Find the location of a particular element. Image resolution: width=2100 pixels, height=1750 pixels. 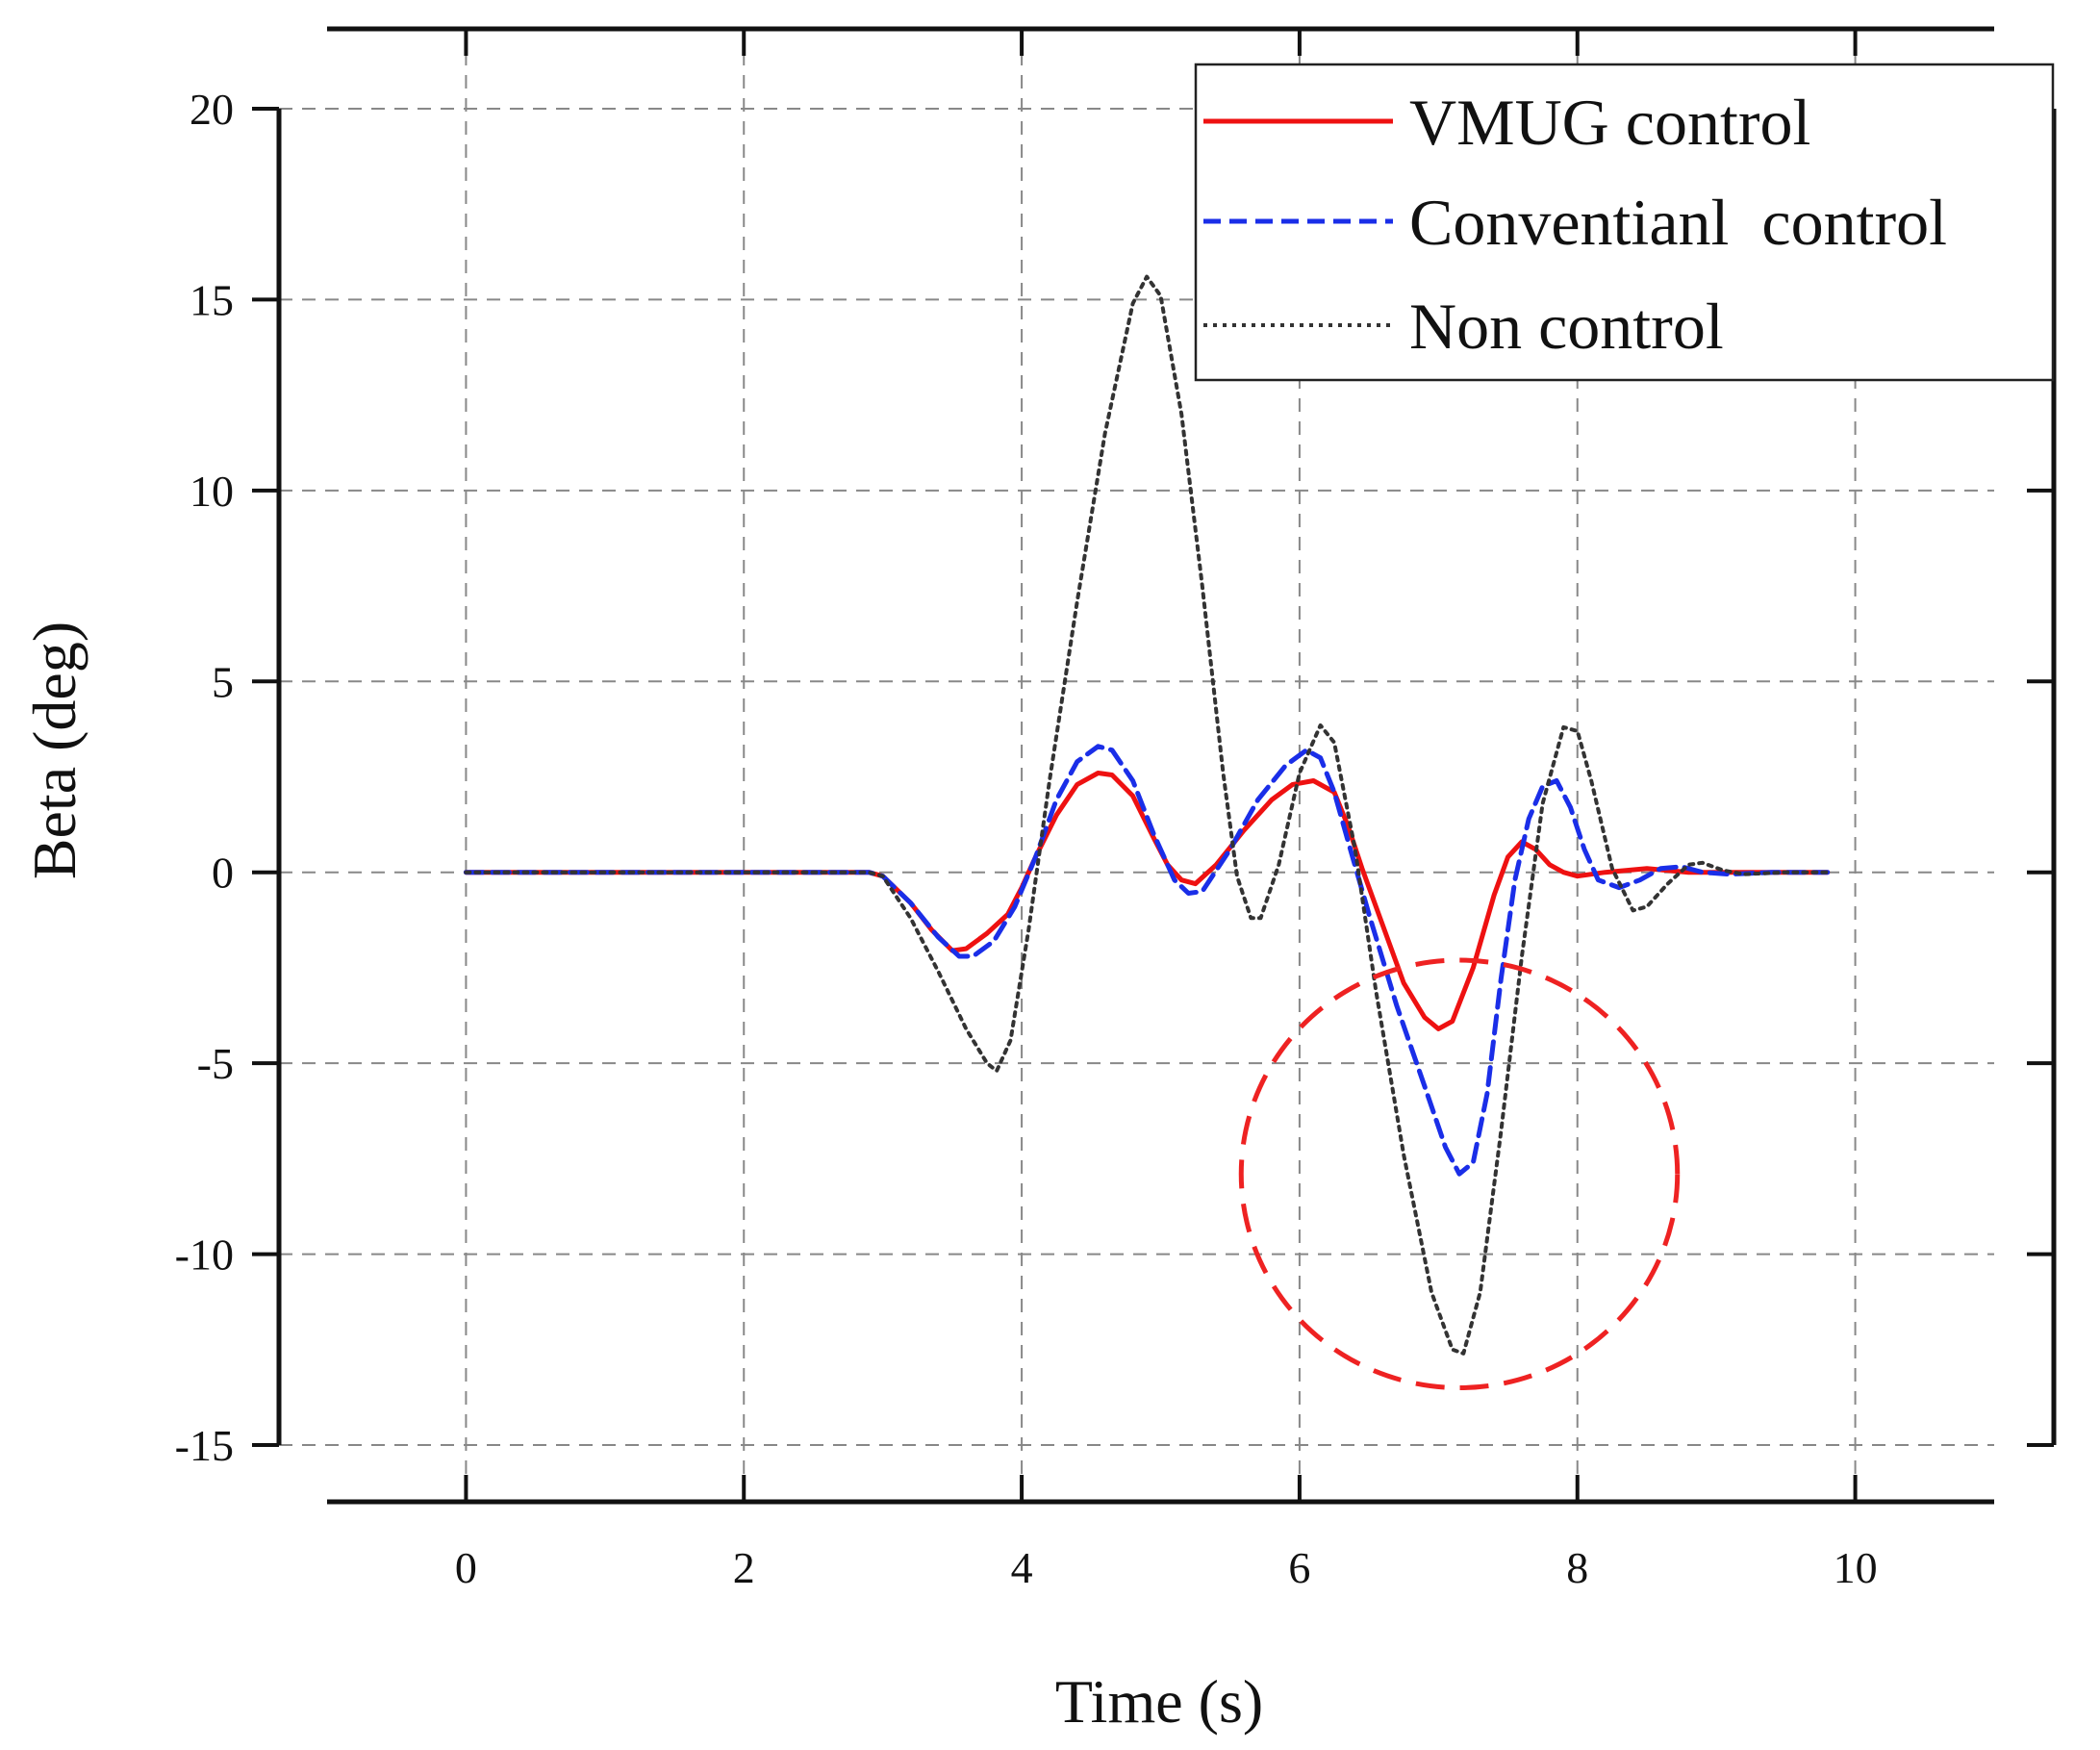

x-tick-label-0: 0 is located at coordinates (466, 1567).